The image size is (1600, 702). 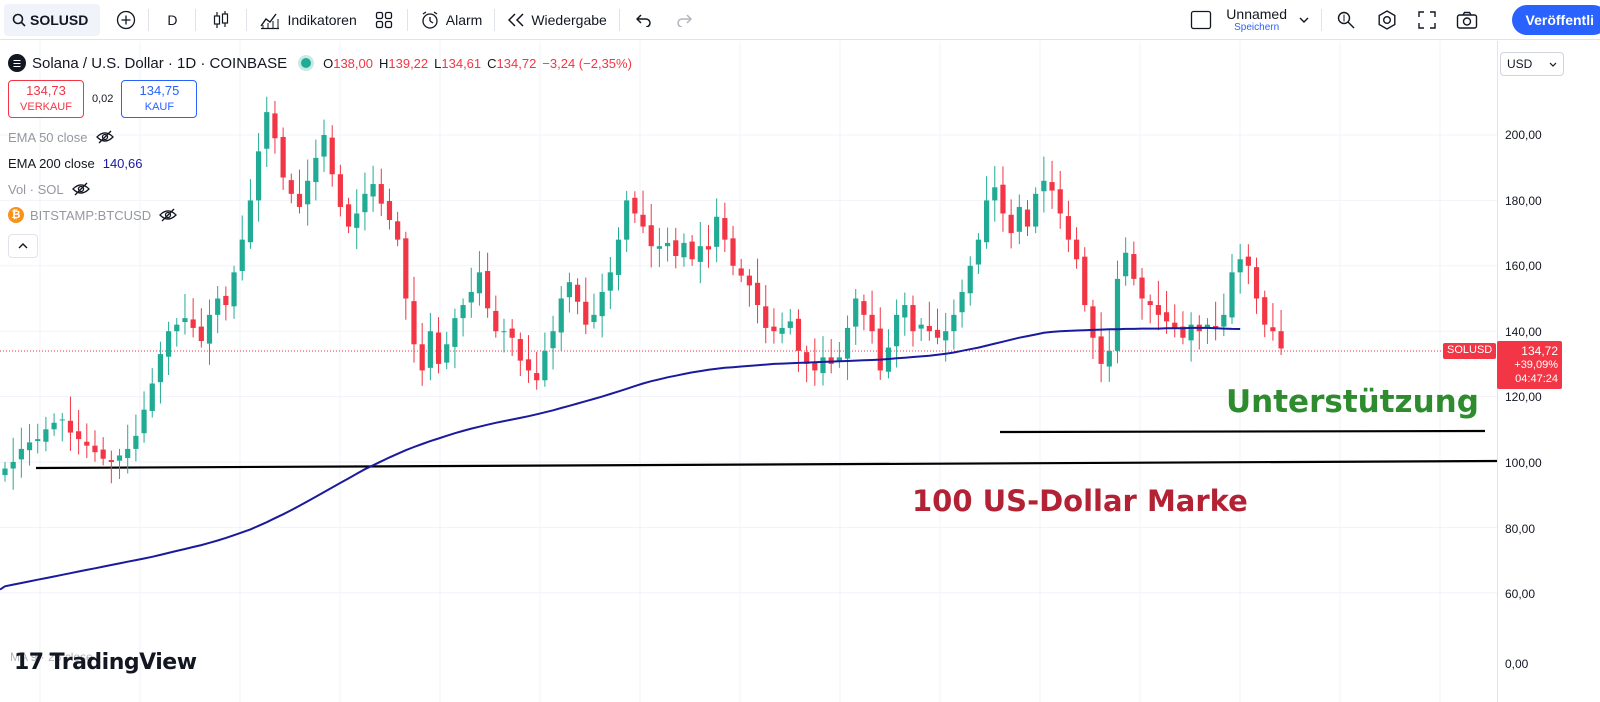 What do you see at coordinates (36, 189) in the screenshot?
I see `indicator-label: Vol · SOL` at bounding box center [36, 189].